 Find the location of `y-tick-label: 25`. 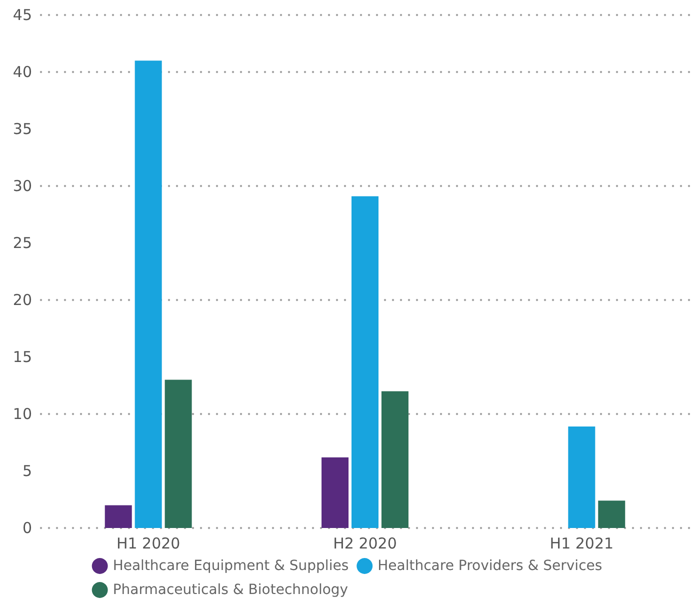

y-tick-label: 25 is located at coordinates (22, 243).